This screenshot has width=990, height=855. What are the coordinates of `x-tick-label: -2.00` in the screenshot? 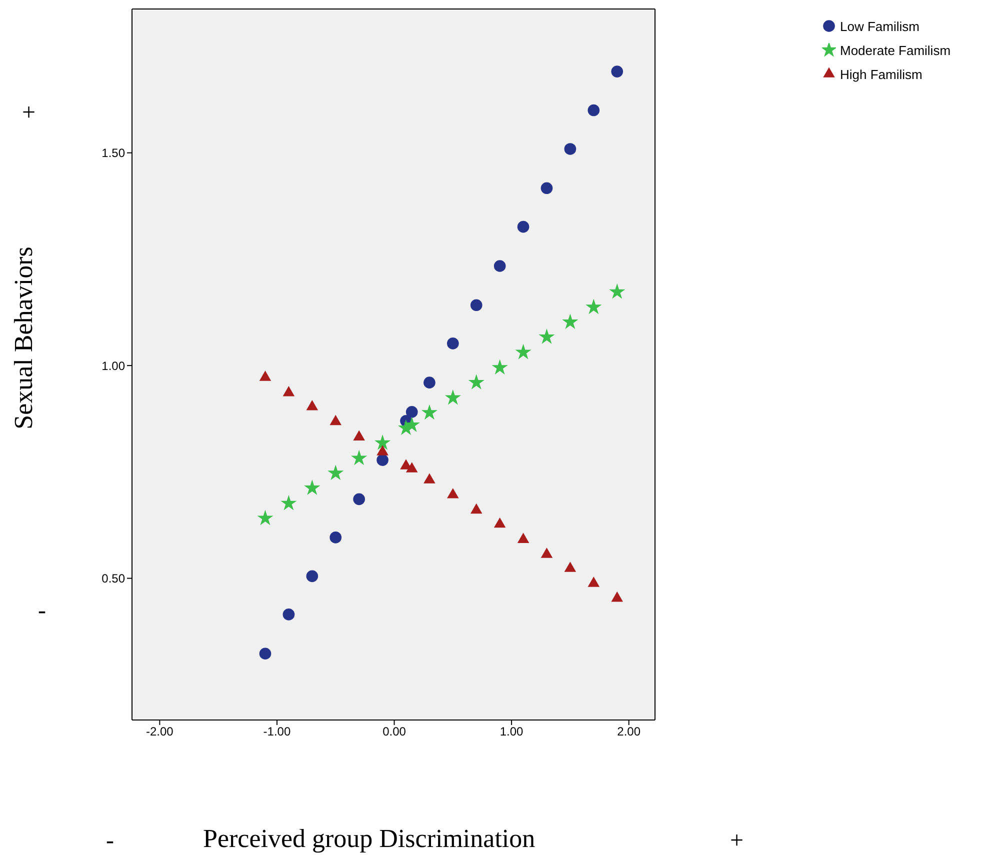 It's located at (160, 731).